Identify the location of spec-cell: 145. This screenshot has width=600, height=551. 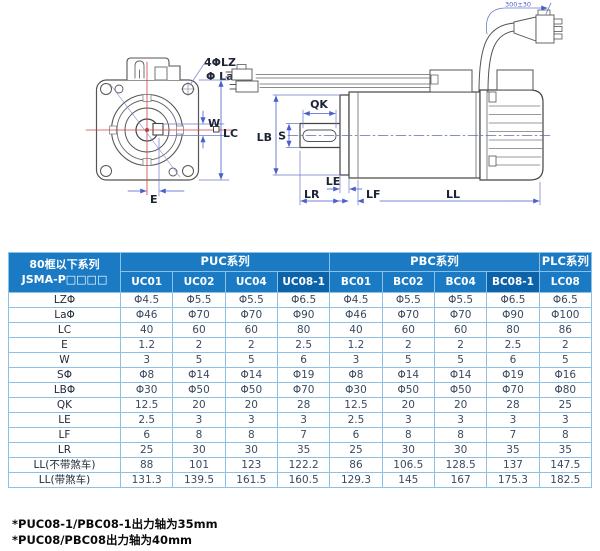
(408, 480).